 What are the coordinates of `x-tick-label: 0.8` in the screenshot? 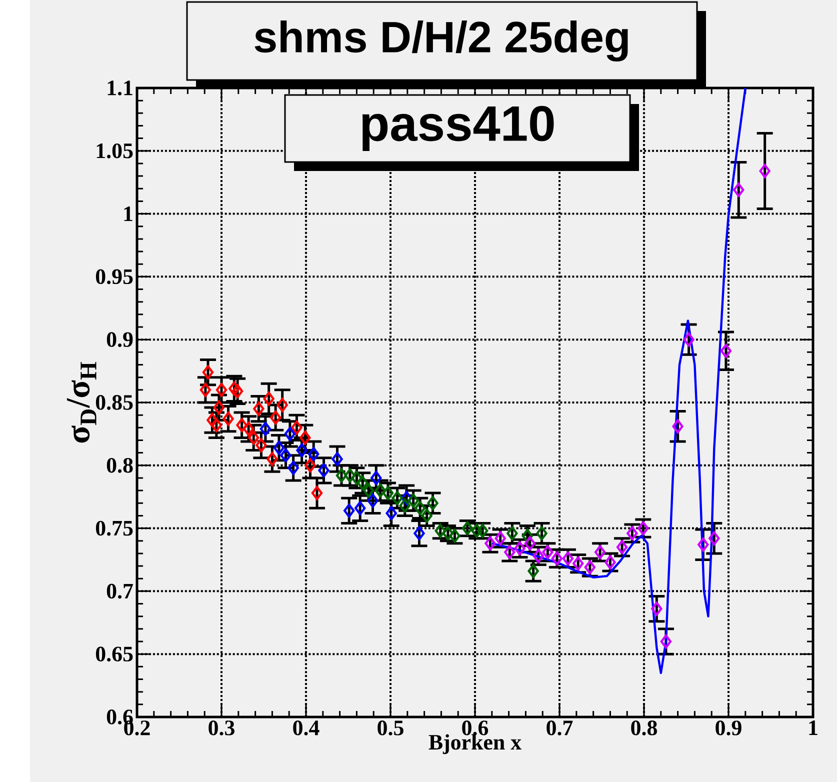 It's located at (644, 728).